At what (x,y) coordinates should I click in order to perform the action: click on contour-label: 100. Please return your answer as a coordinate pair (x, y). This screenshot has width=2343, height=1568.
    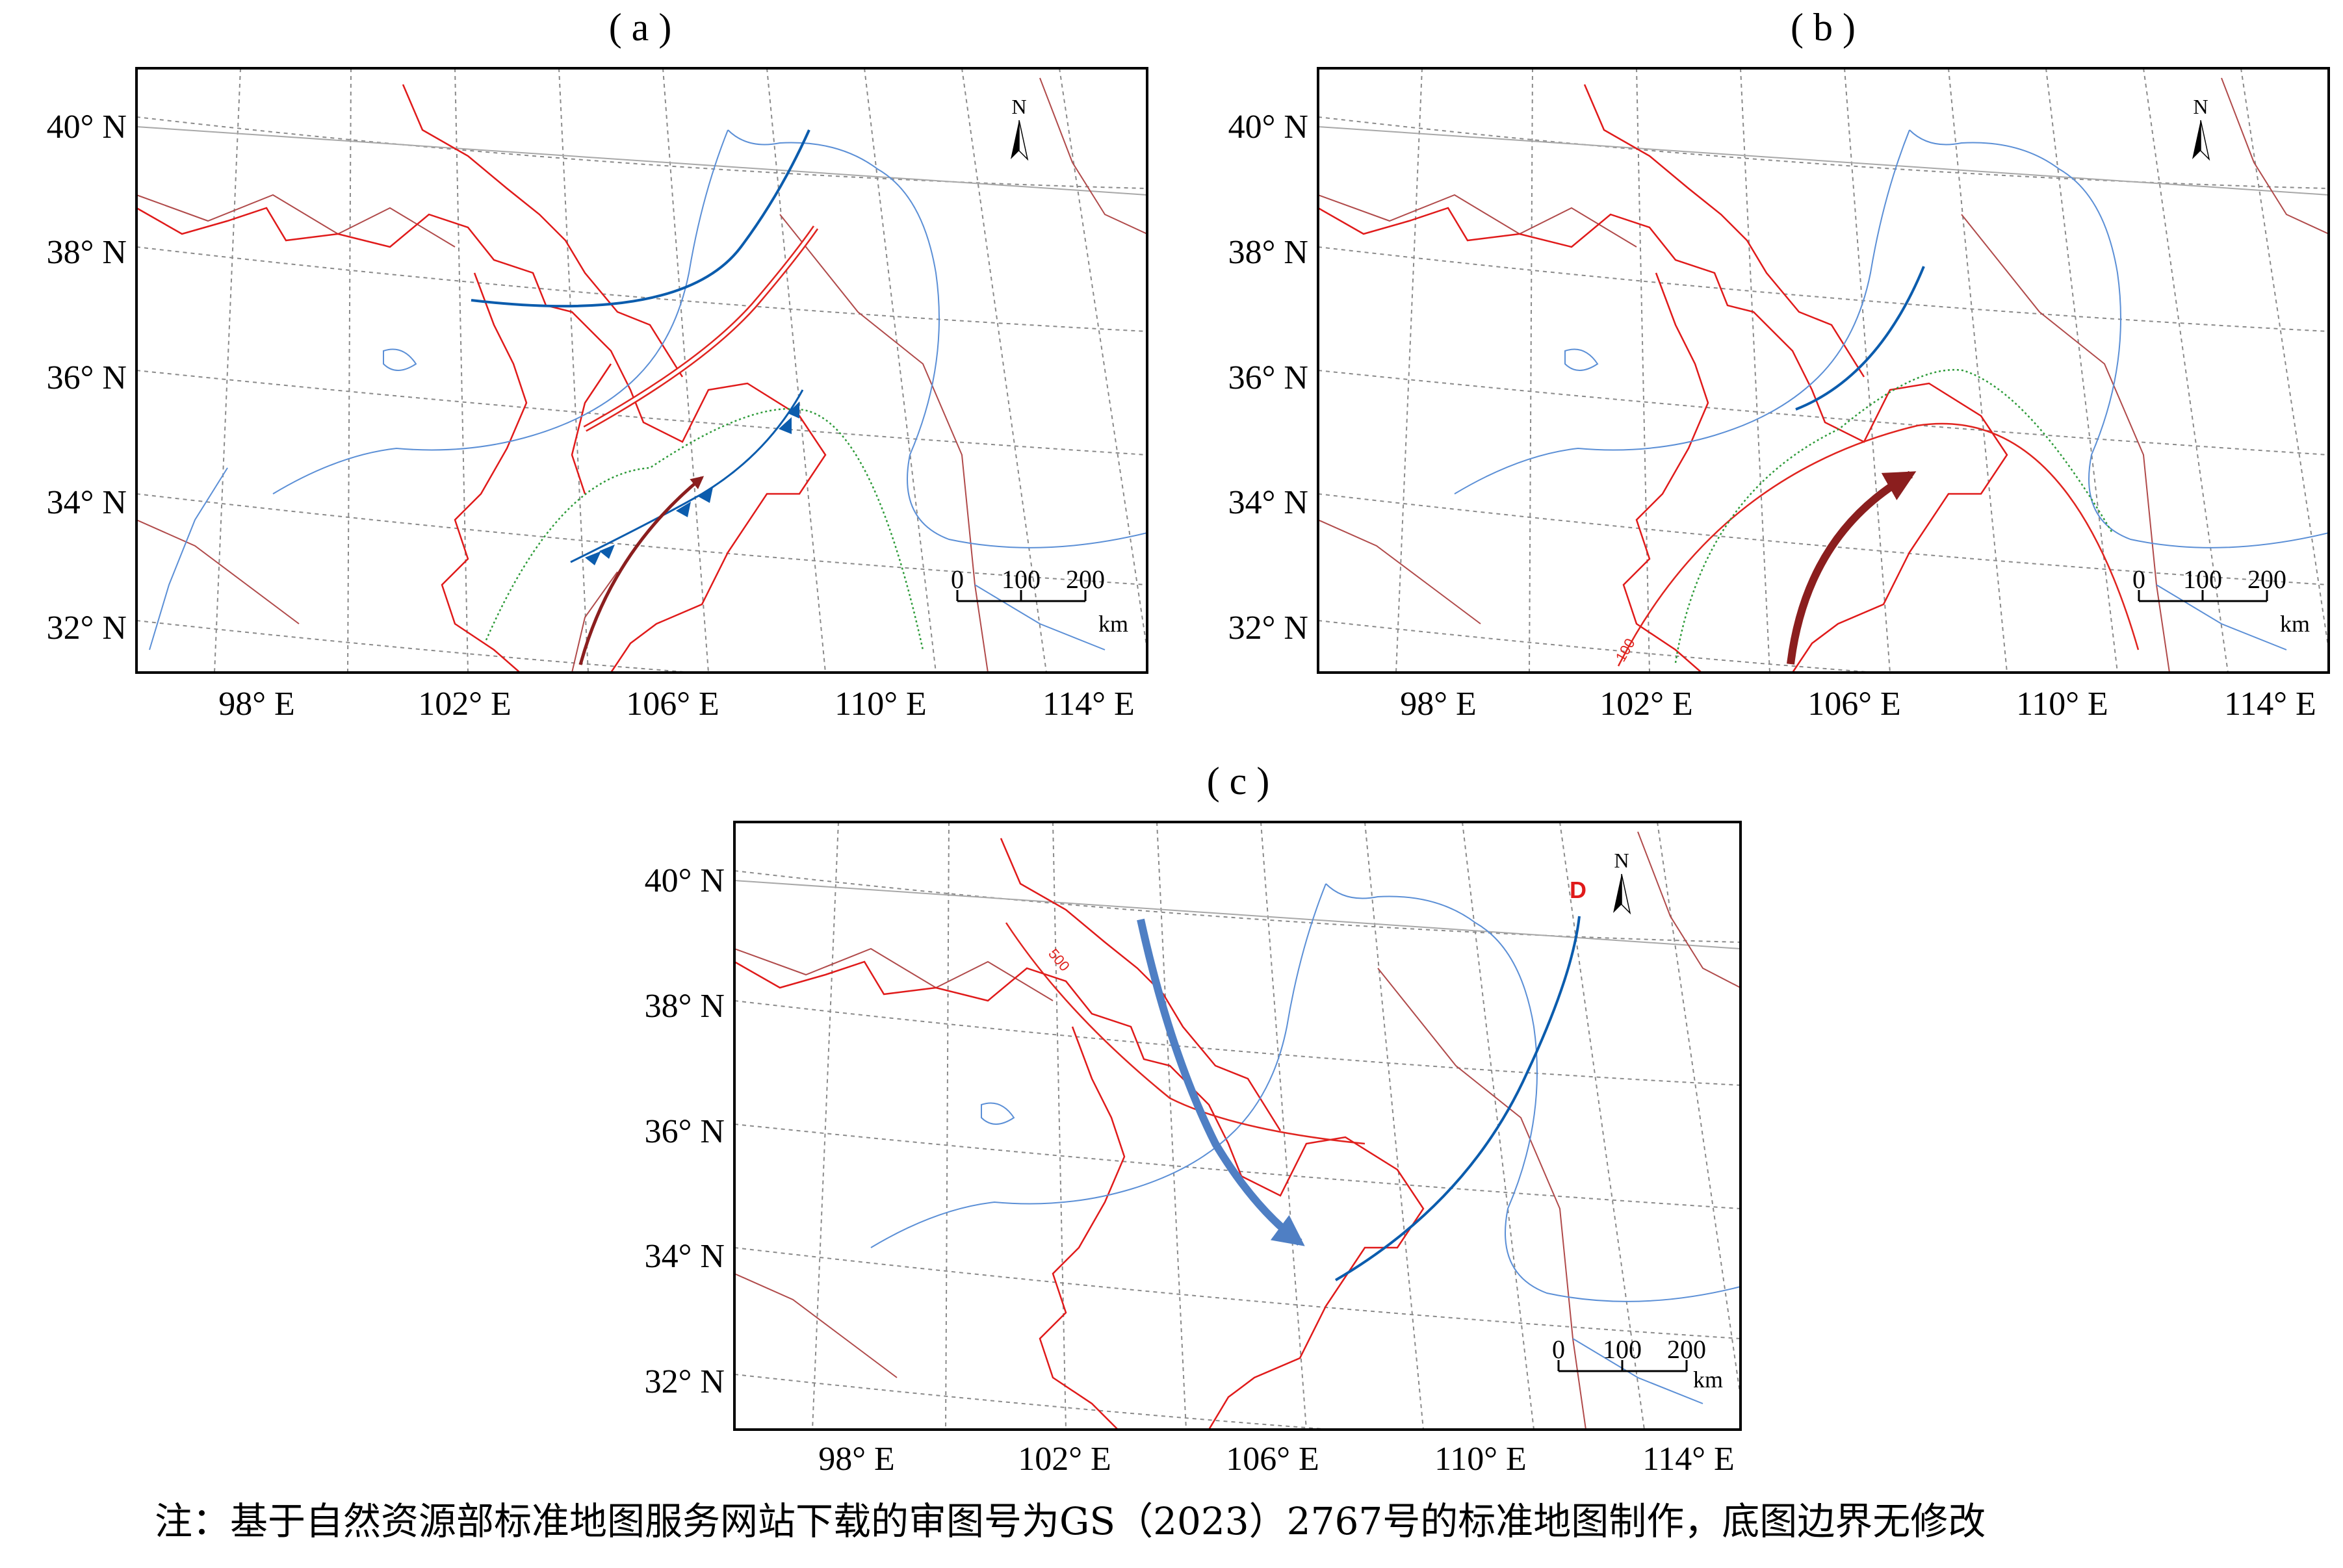
    Looking at the image, I should click on (1625, 650).